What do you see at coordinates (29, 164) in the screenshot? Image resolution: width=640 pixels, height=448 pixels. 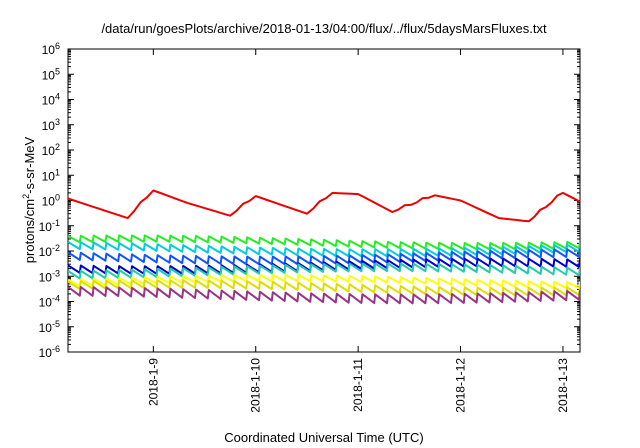 I see `y-axis-label-rest: -s-sr-MeV` at bounding box center [29, 164].